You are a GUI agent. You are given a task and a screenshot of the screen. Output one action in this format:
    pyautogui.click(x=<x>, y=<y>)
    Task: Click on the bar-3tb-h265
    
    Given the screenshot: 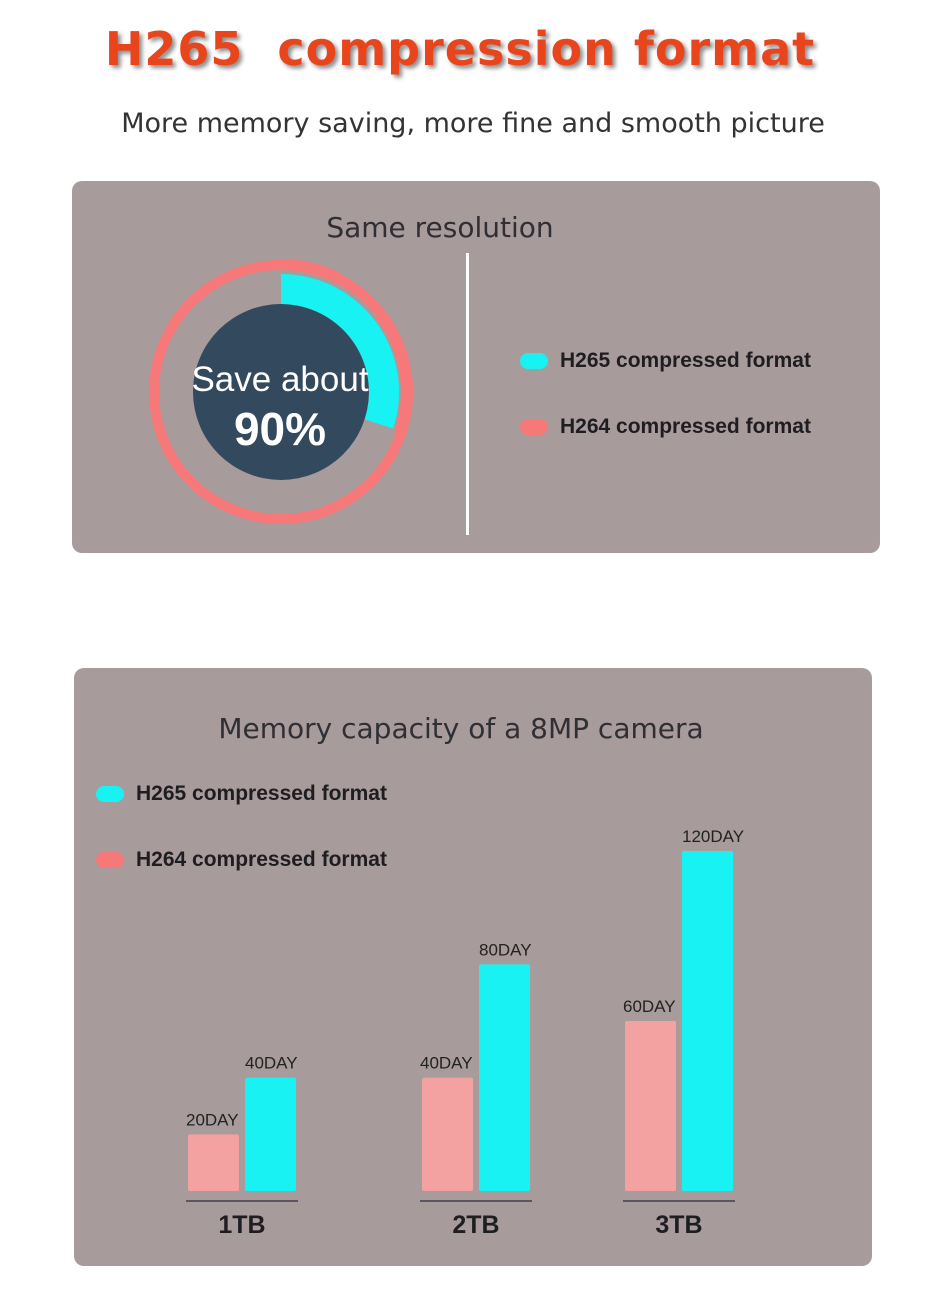 What is the action you would take?
    pyautogui.click(x=707, y=1021)
    